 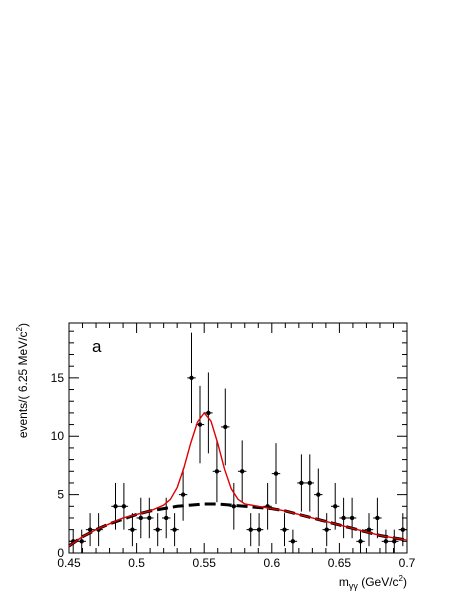 What do you see at coordinates (60, 495) in the screenshot?
I see `y-tick-label: 5` at bounding box center [60, 495].